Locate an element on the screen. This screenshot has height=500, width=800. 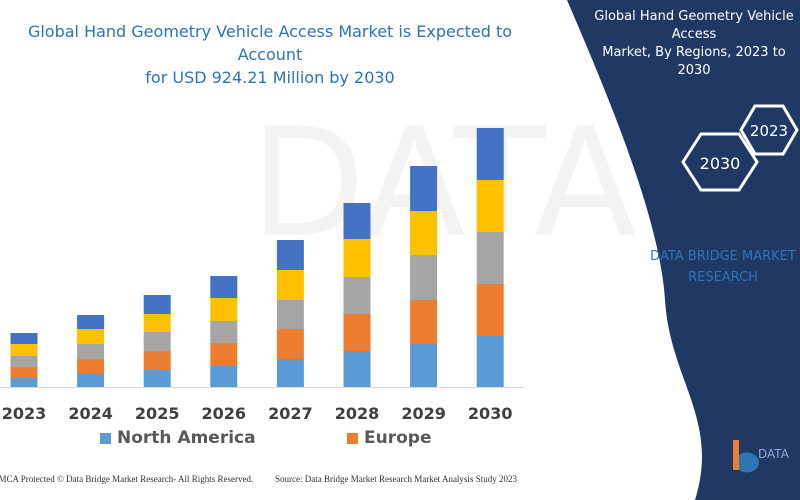
svg-text: DATA is located at coordinates (774, 454).